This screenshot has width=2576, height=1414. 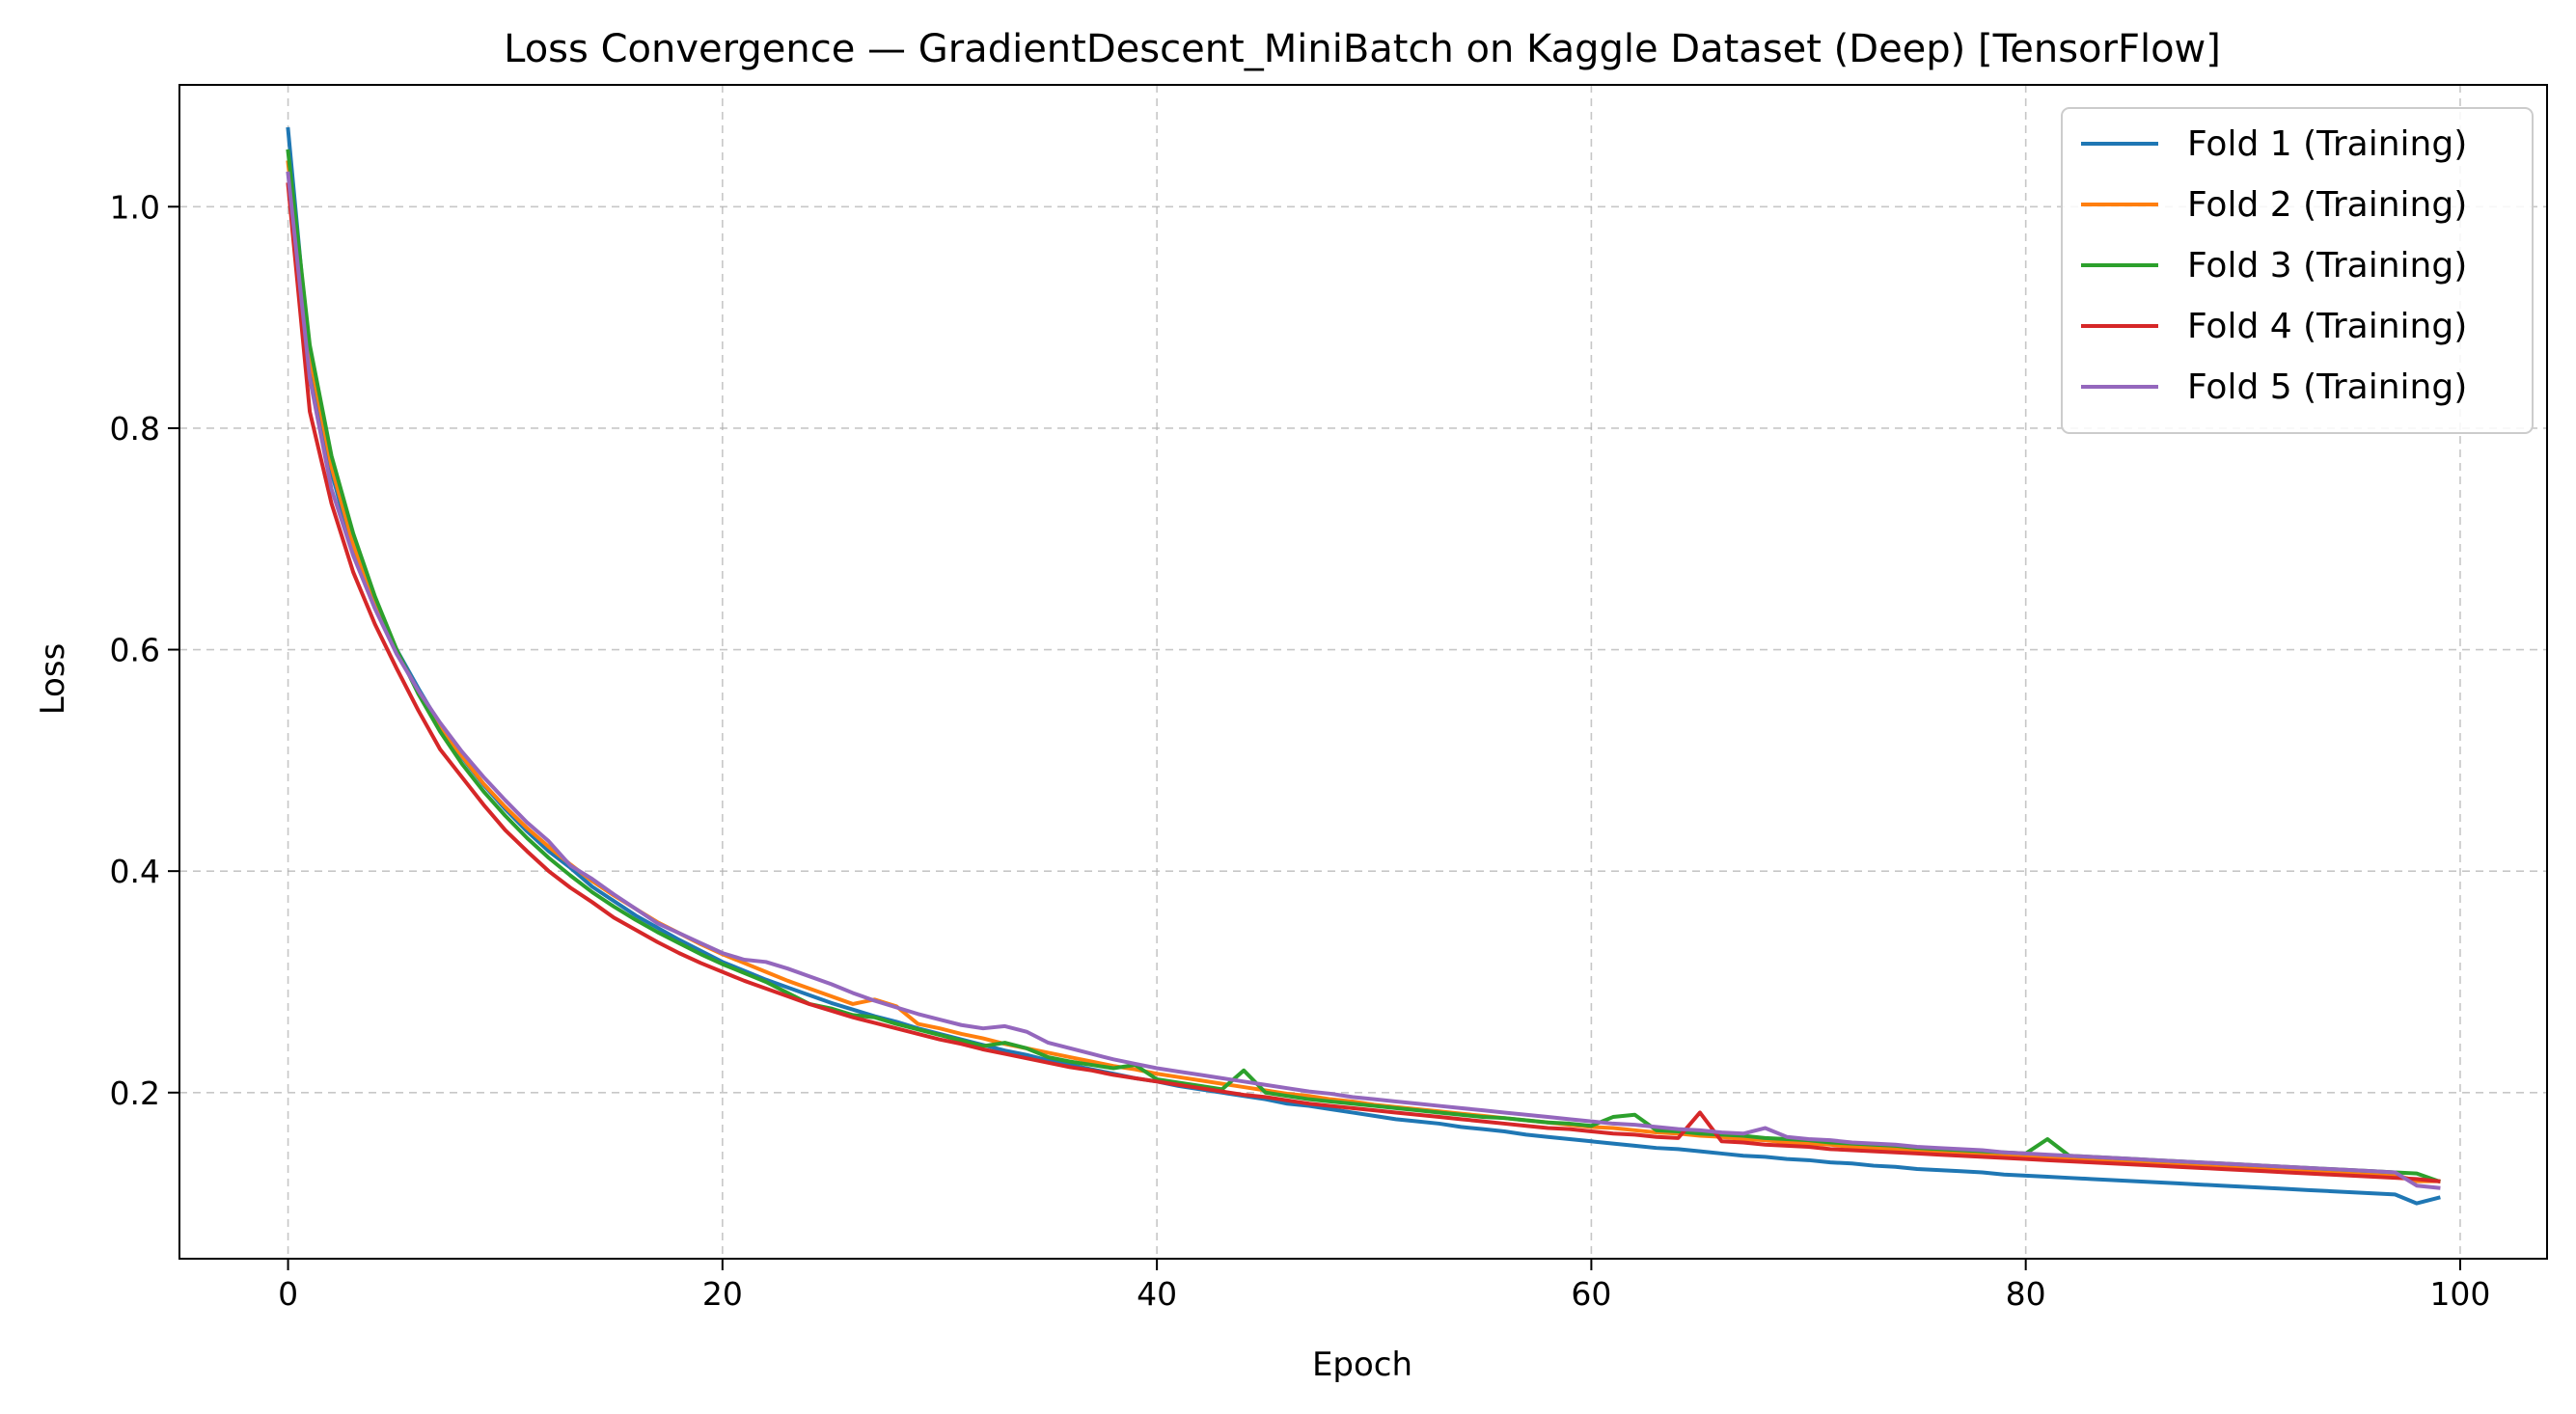 I want to click on y-tick-label: 1.0, so click(x=135, y=207).